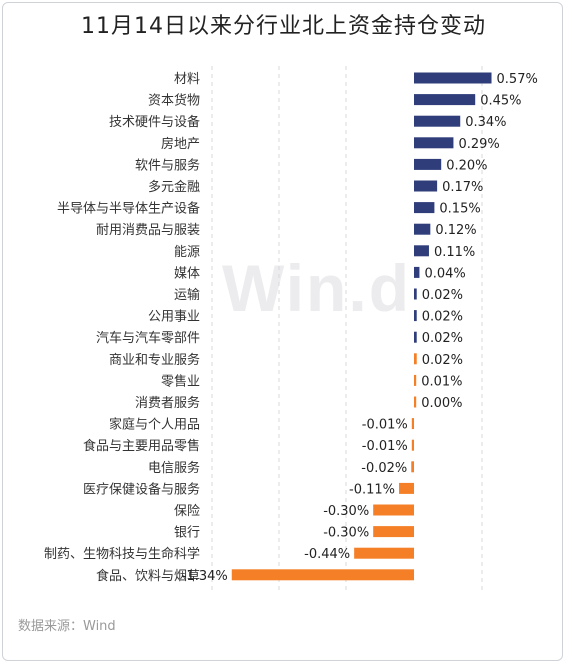 The height and width of the screenshot is (665, 567). I want to click on category-label-18: 电信服务, so click(174, 468).